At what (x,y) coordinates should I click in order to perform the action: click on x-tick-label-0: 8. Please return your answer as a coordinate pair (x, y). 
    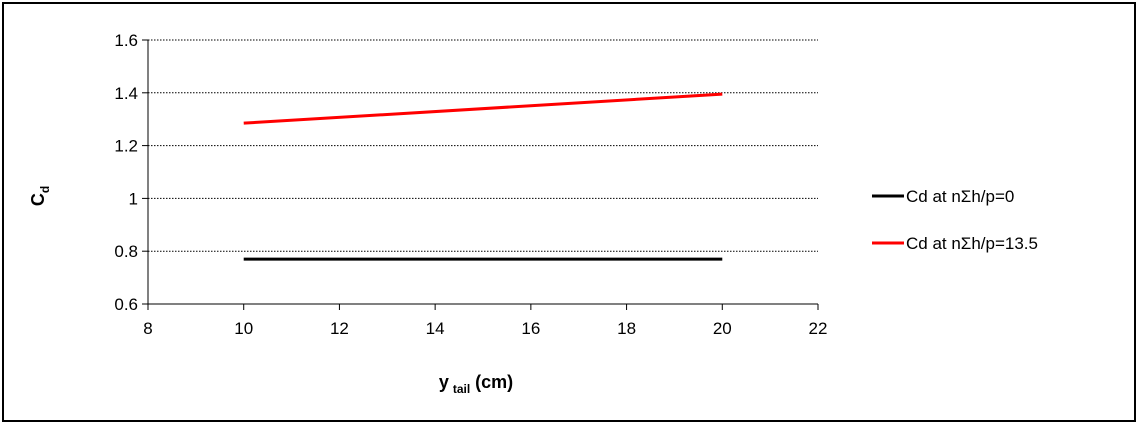
    Looking at the image, I should click on (147, 328).